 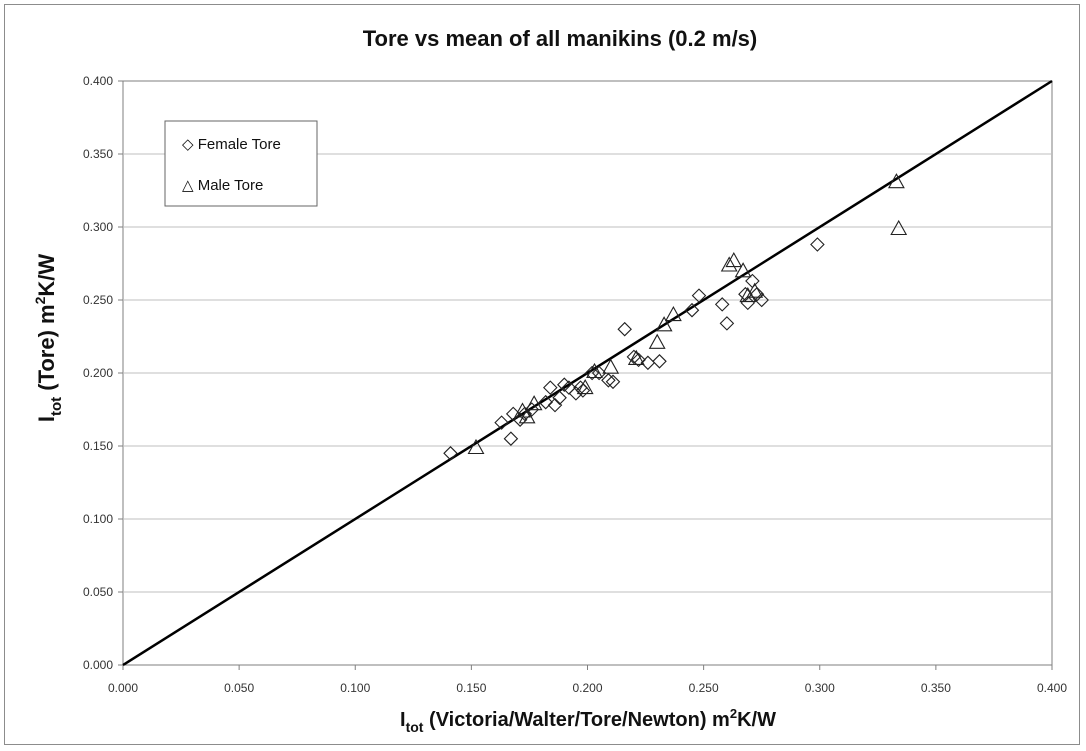 I want to click on x-tick-label: 0.300, so click(x=820, y=688).